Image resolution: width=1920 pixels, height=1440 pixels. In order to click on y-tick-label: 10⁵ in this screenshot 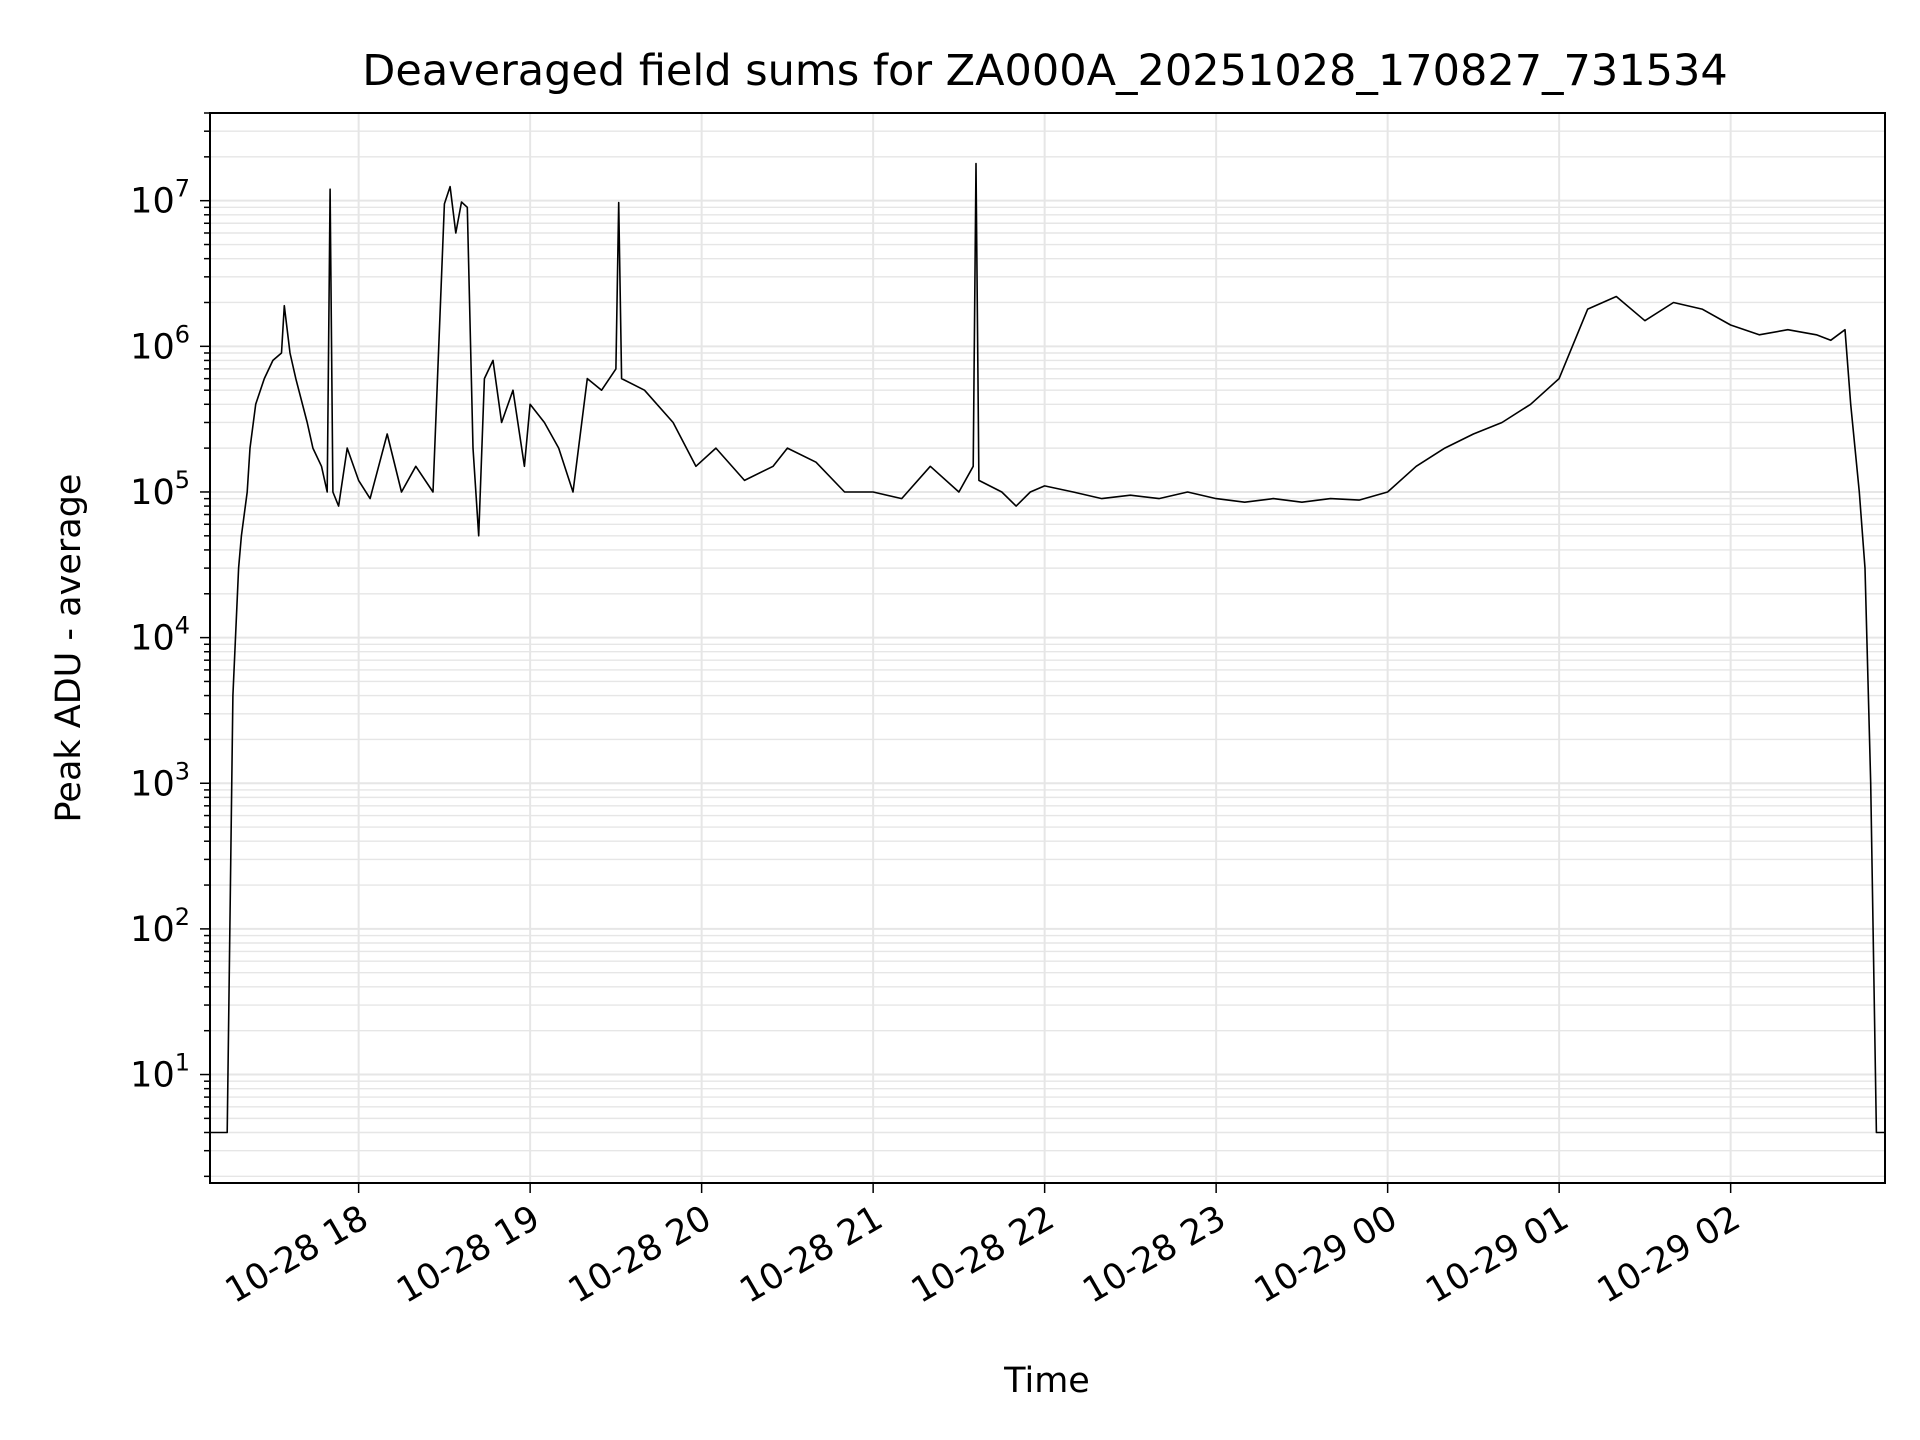, I will do `click(160, 489)`.